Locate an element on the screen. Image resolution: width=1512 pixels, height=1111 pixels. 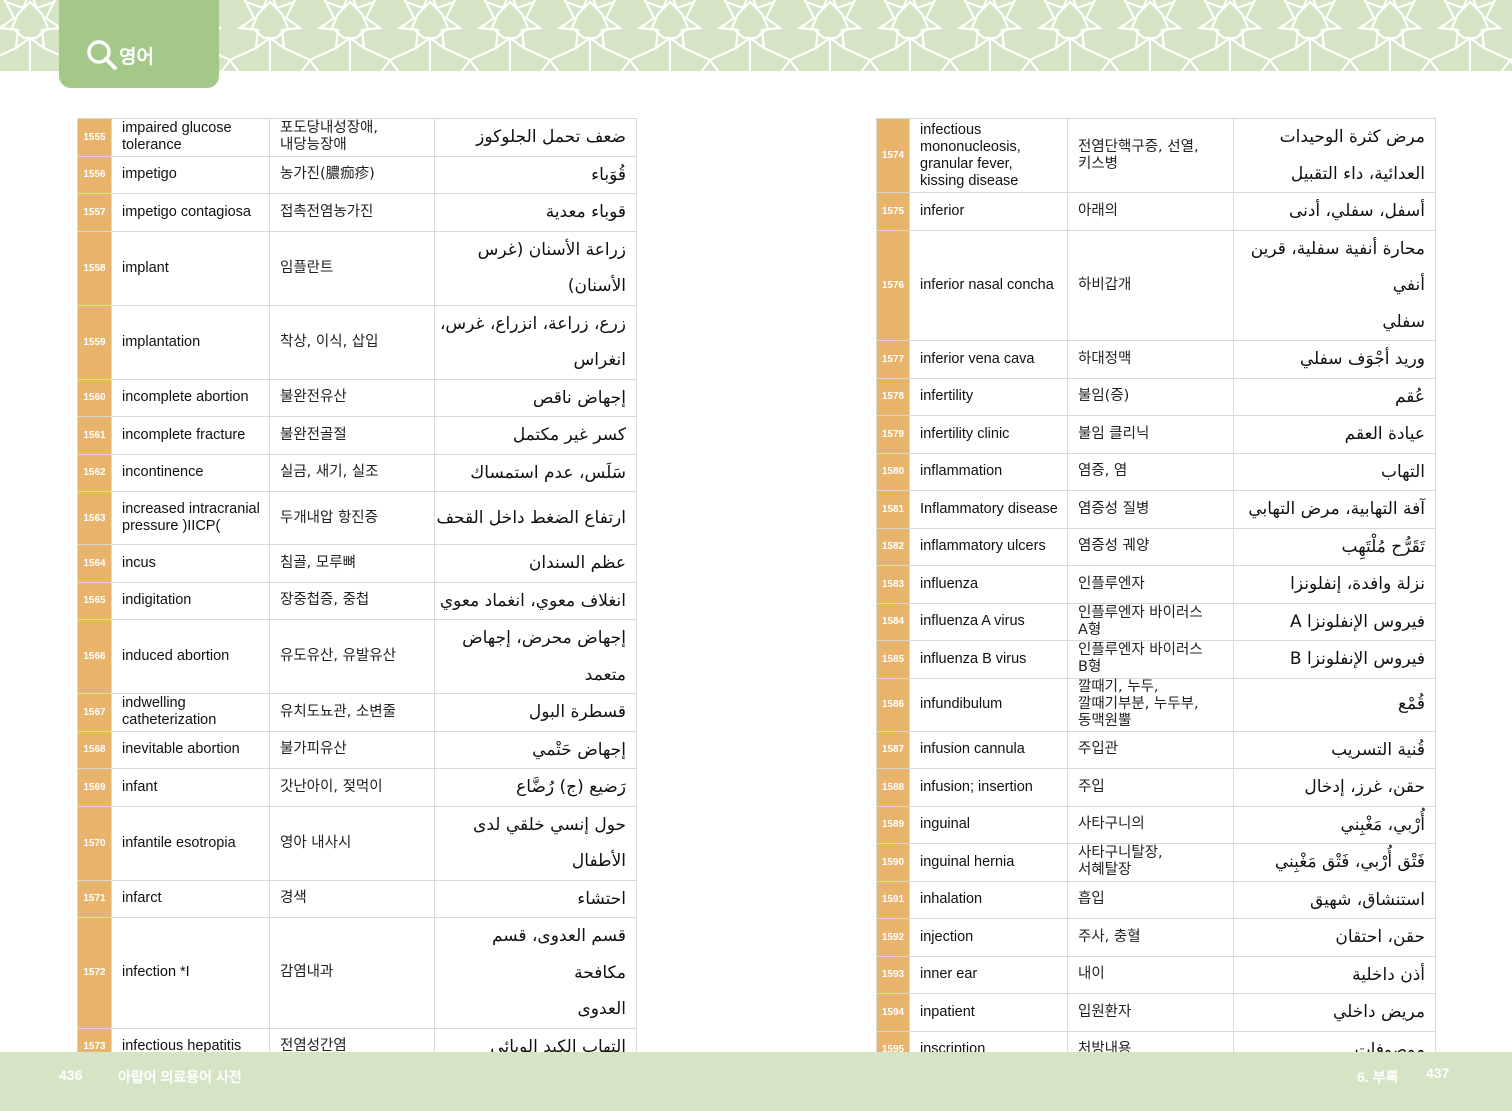
english-term: infundibulum is located at coordinates (988, 704).